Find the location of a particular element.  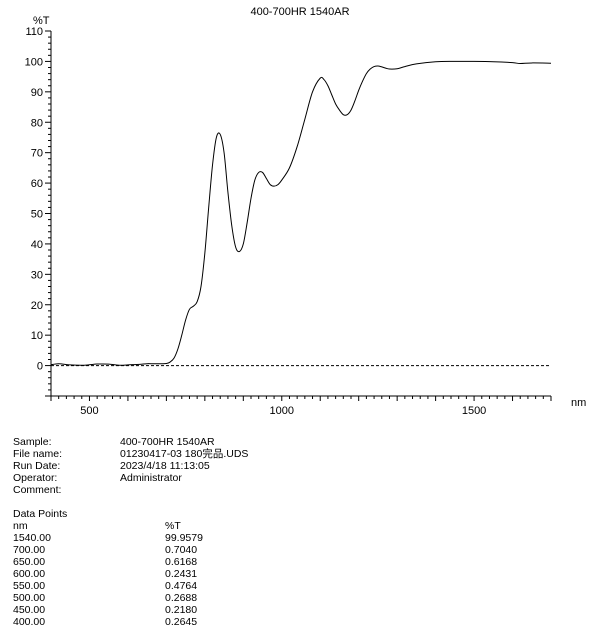

t-cell: 0.2688 is located at coordinates (181, 598).